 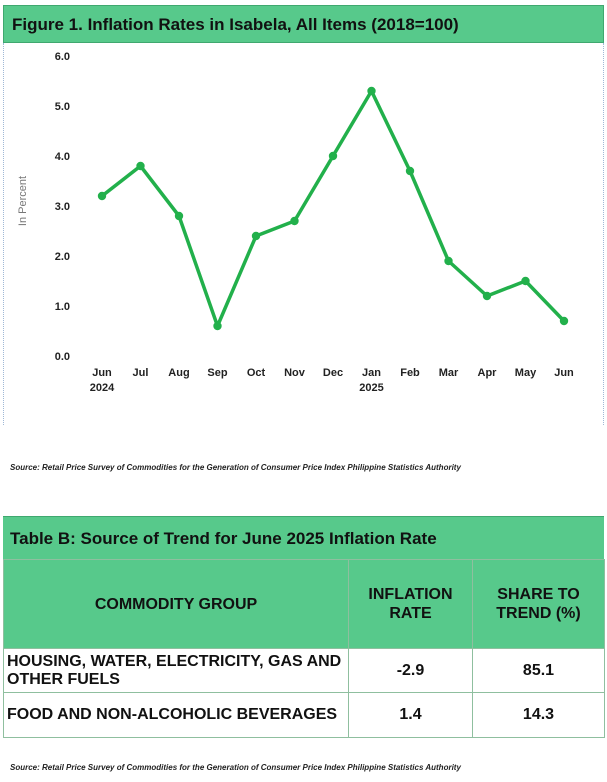 What do you see at coordinates (62, 107) in the screenshot?
I see `y-tick-label: 5.0` at bounding box center [62, 107].